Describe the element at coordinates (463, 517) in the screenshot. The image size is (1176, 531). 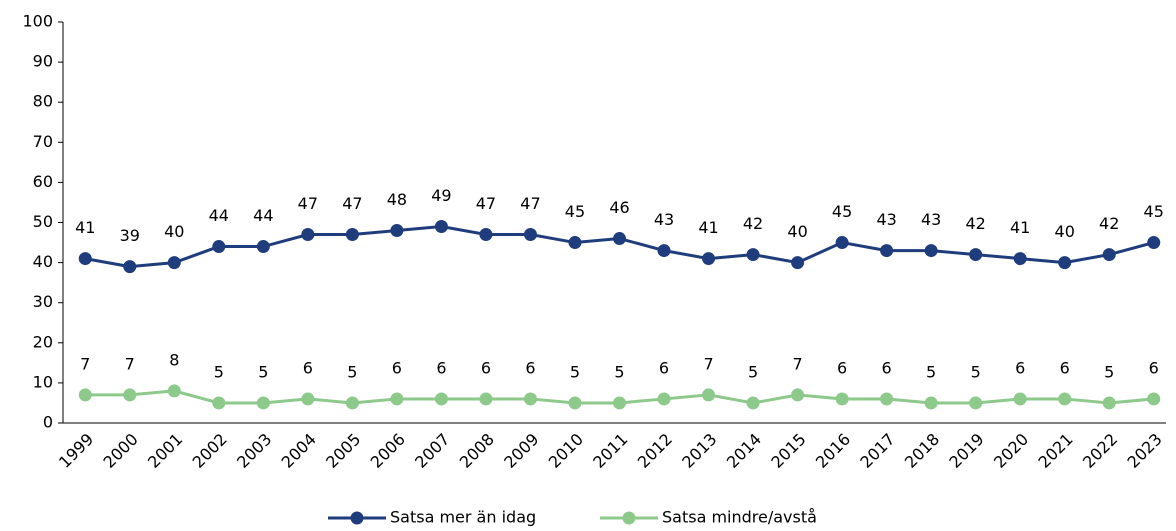
I see `legend-label: Satsa mer än idag` at that location.